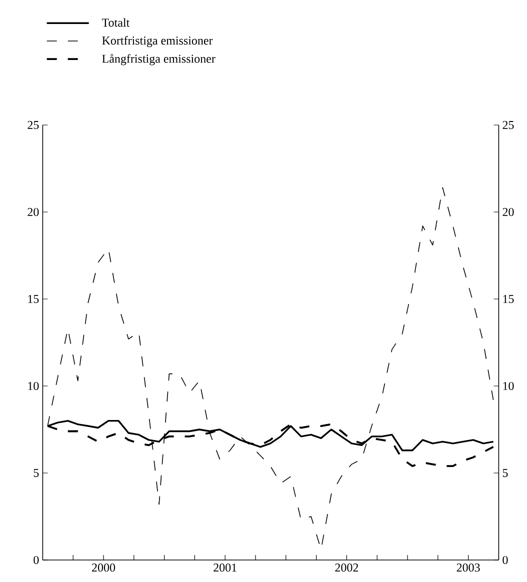 The image size is (527, 582). What do you see at coordinates (36, 560) in the screenshot?
I see `y-tick-label: 0` at bounding box center [36, 560].